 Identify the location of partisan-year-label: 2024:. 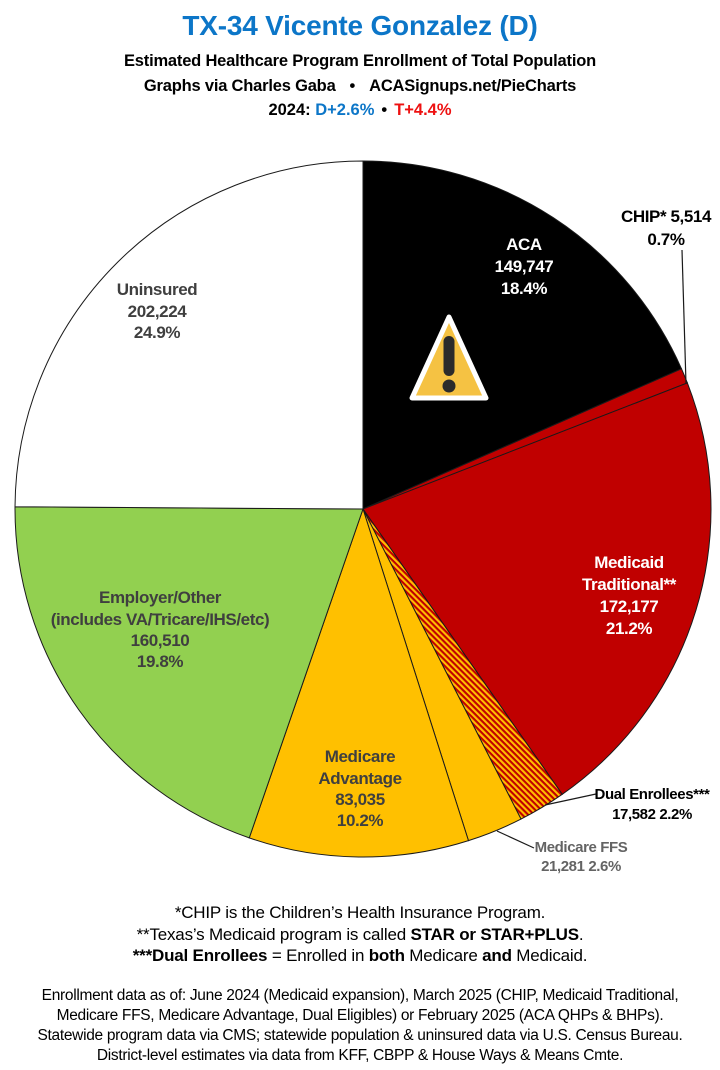
(289, 110).